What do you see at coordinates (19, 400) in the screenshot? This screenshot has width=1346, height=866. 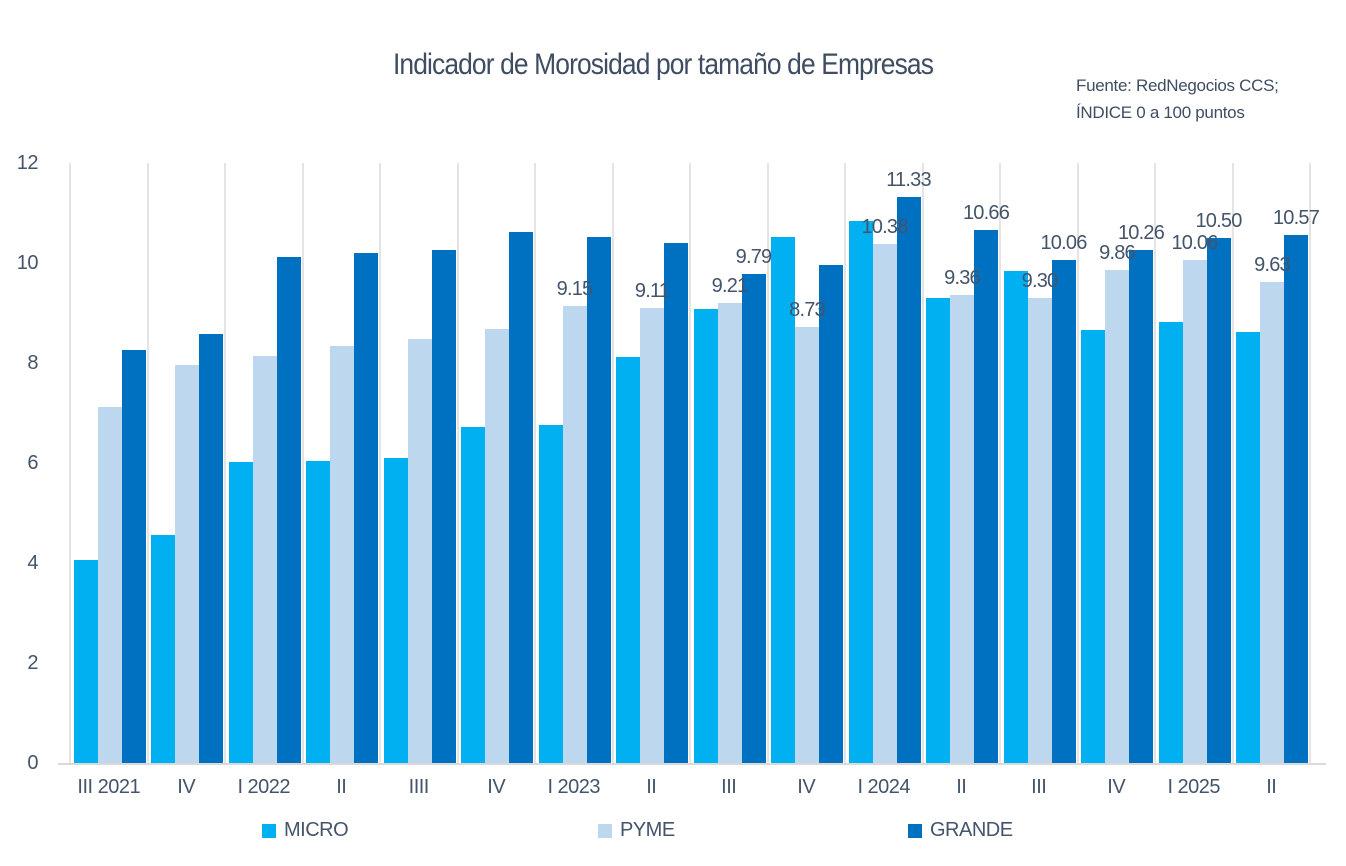 I see `y-axis: 0 2 4 6 8 10 12` at bounding box center [19, 400].